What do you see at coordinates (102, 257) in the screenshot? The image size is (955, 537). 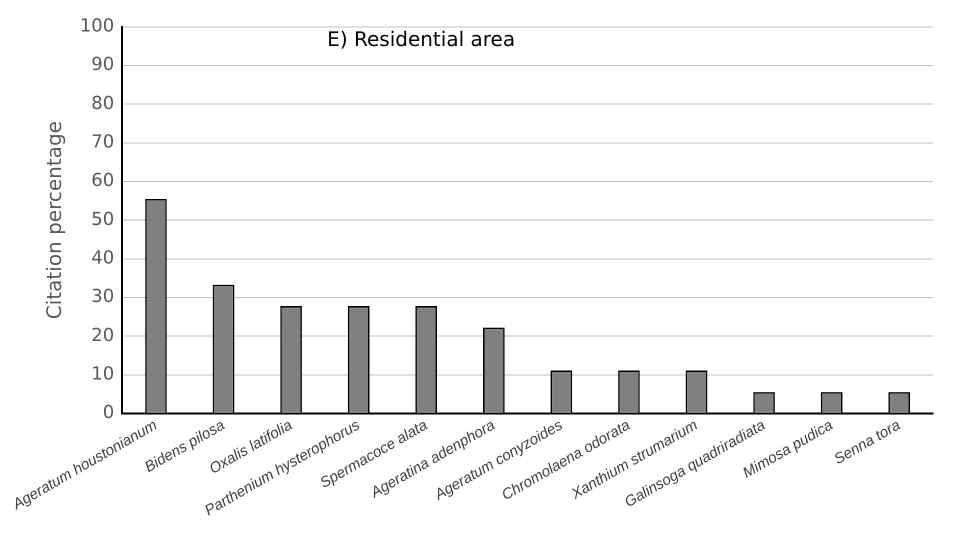 I see `y-tick-label: 40` at bounding box center [102, 257].